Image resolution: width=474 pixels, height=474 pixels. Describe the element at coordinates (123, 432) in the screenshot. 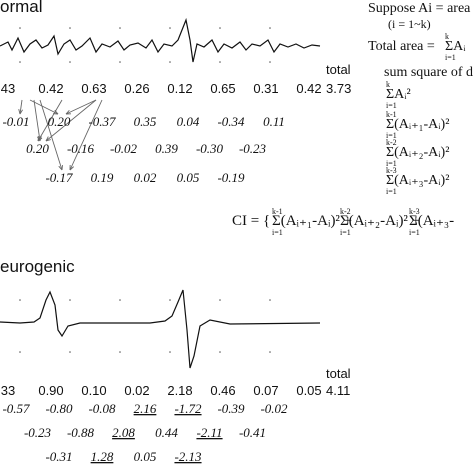

I see `difference-value: 2.08` at that location.